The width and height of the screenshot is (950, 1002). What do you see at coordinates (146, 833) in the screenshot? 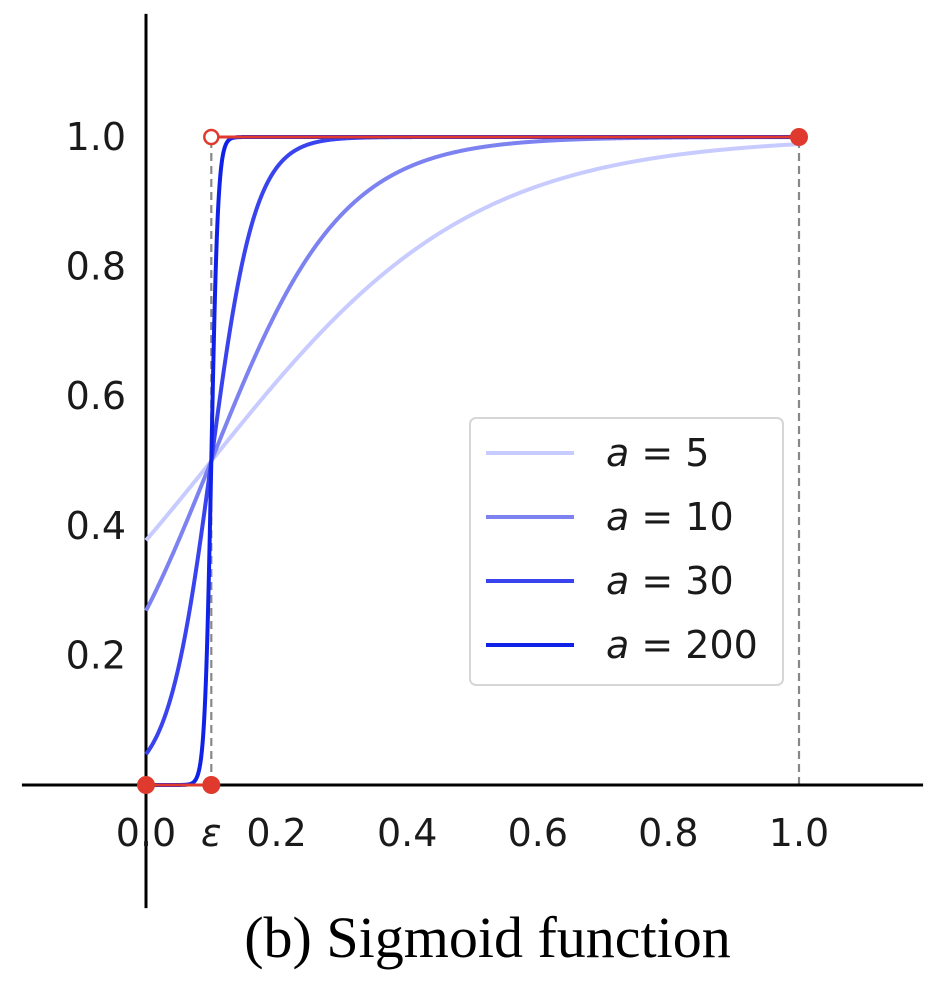
I see `x-tick-label-0: 0.0` at bounding box center [146, 833].